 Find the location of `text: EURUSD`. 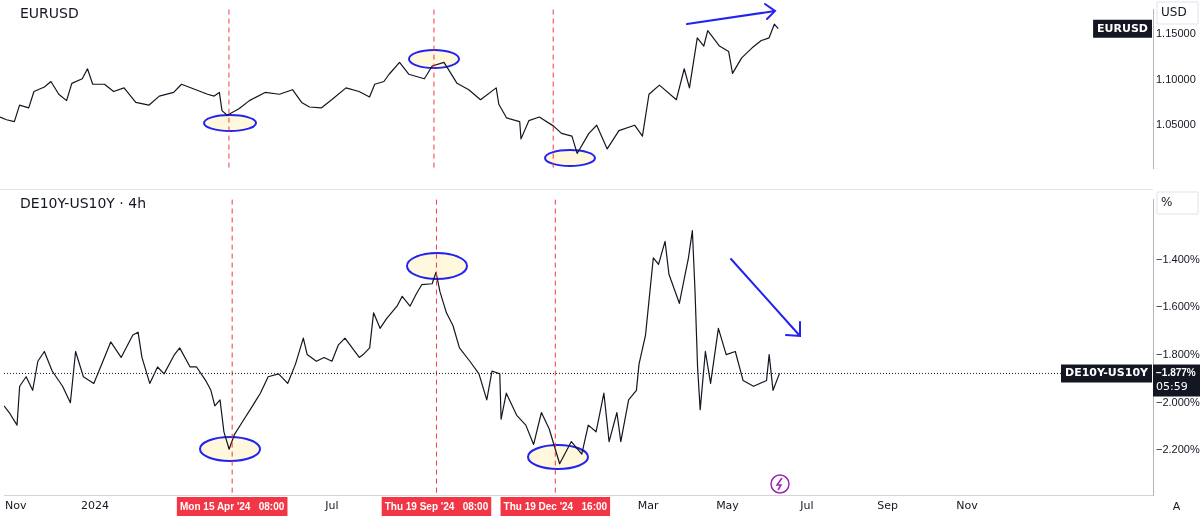

text: EURUSD is located at coordinates (1122, 28).